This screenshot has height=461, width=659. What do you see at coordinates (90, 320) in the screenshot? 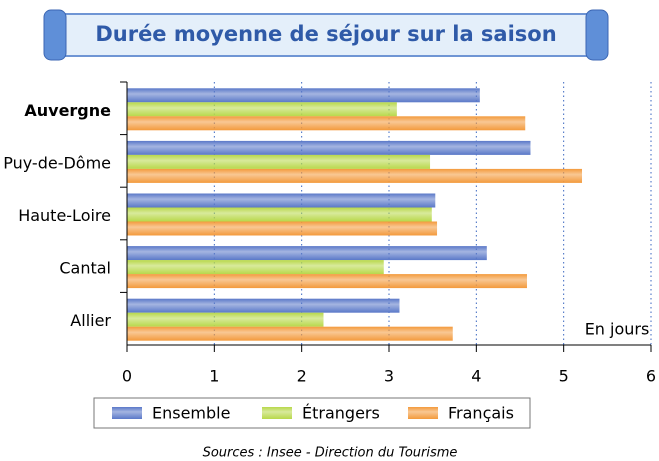
I see `y-tick-label: Allier` at bounding box center [90, 320].